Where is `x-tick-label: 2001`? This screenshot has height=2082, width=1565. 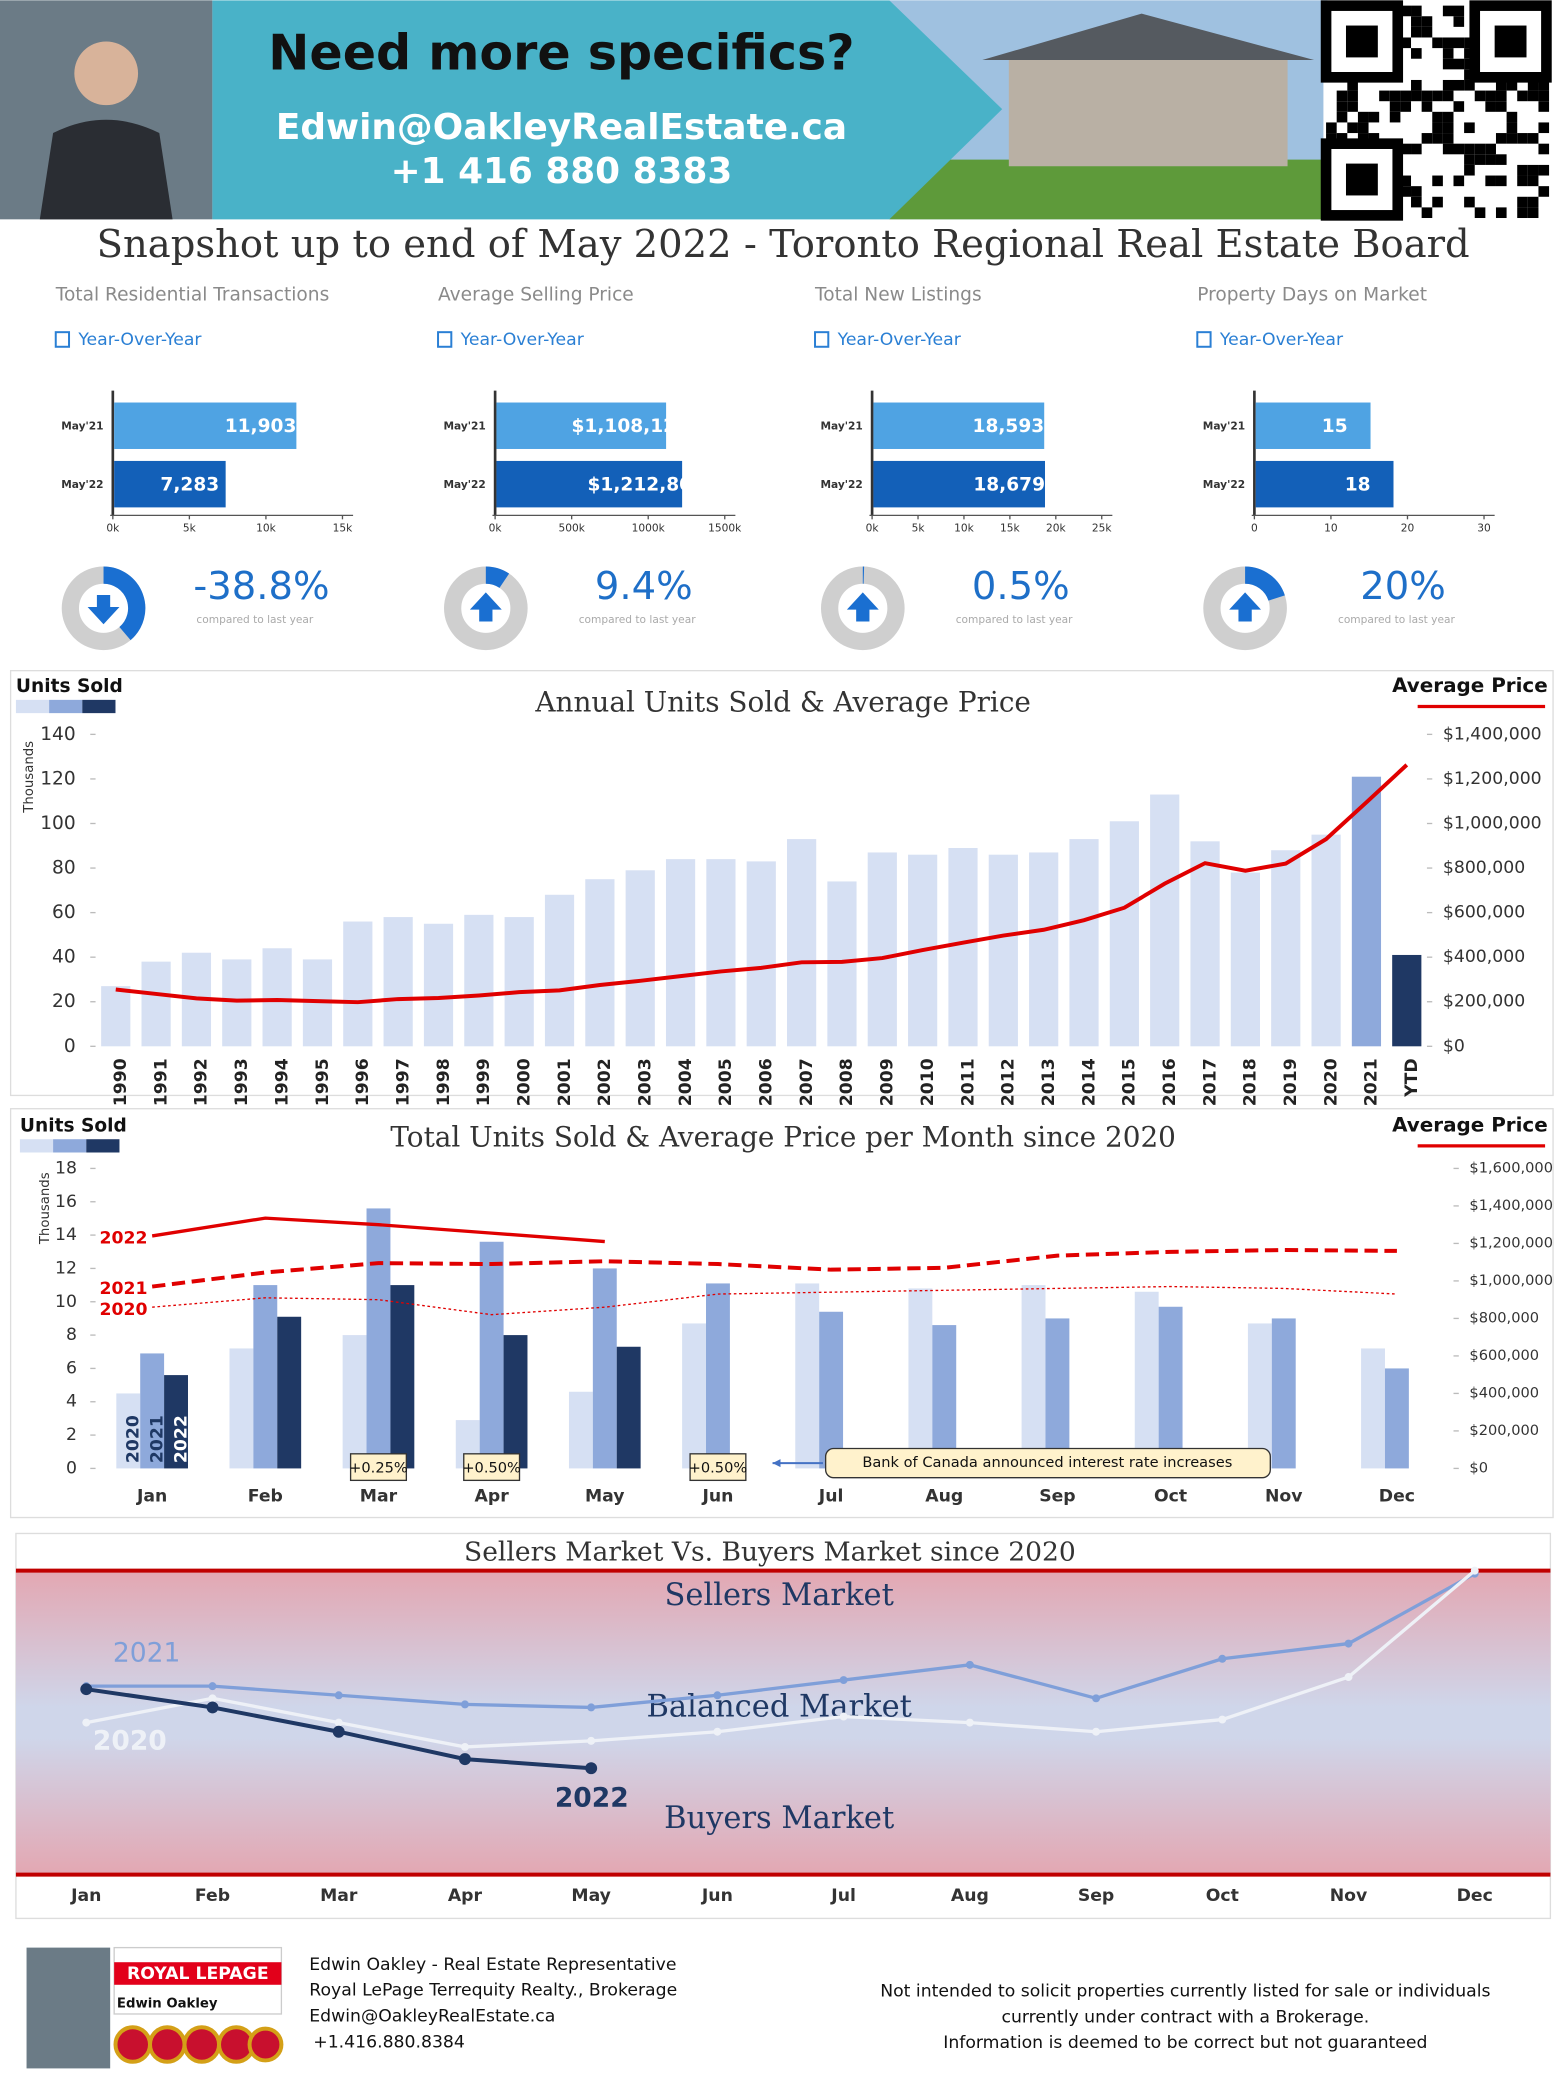
x-tick-label: 2001 is located at coordinates (565, 1082).